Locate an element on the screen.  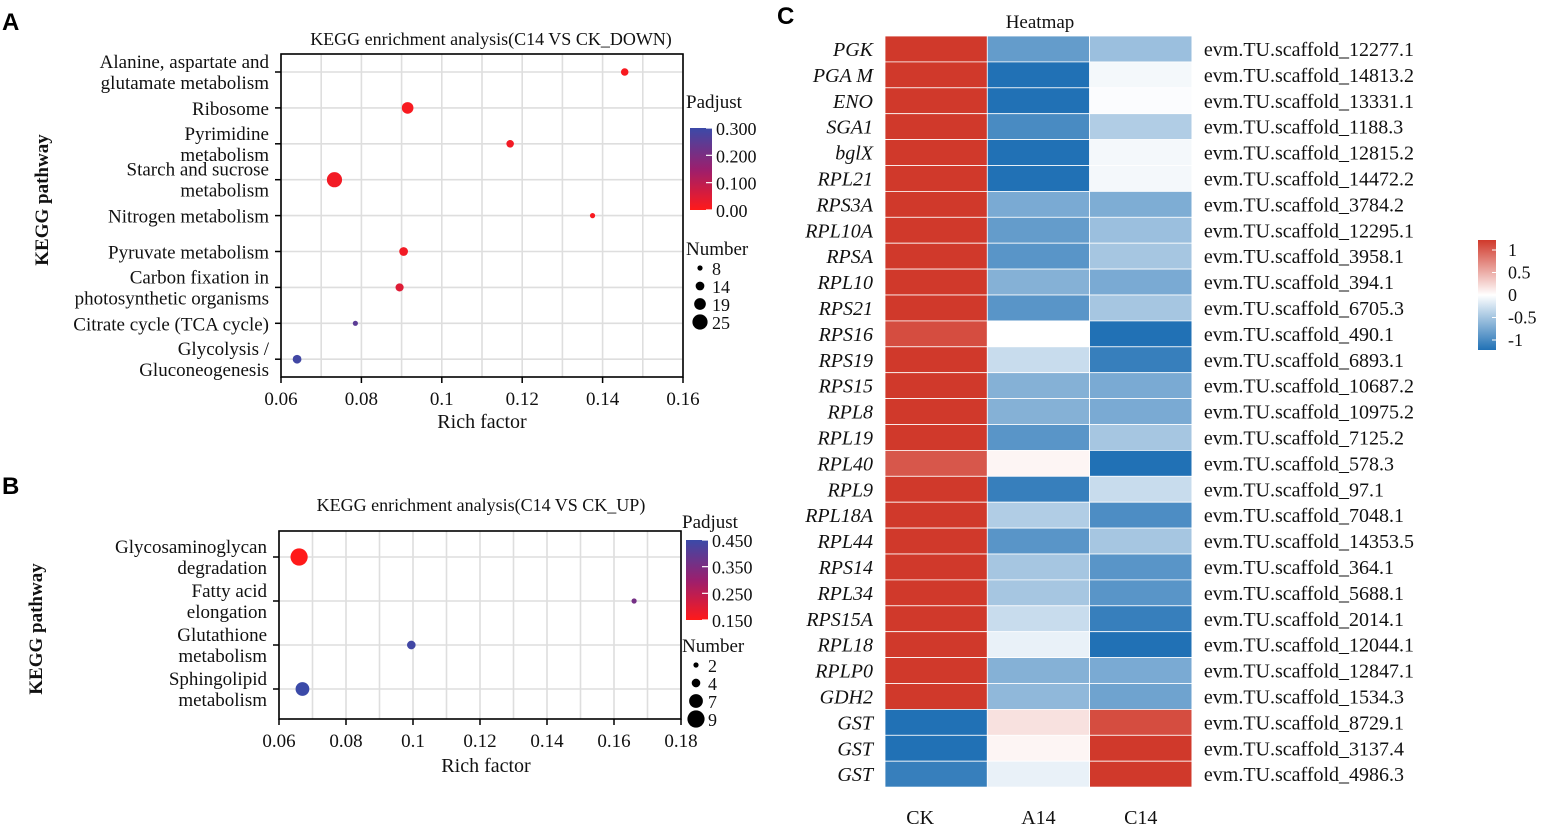
gene-id-label: evm.TU.scaffold_12847.1 is located at coordinates (1309, 672).